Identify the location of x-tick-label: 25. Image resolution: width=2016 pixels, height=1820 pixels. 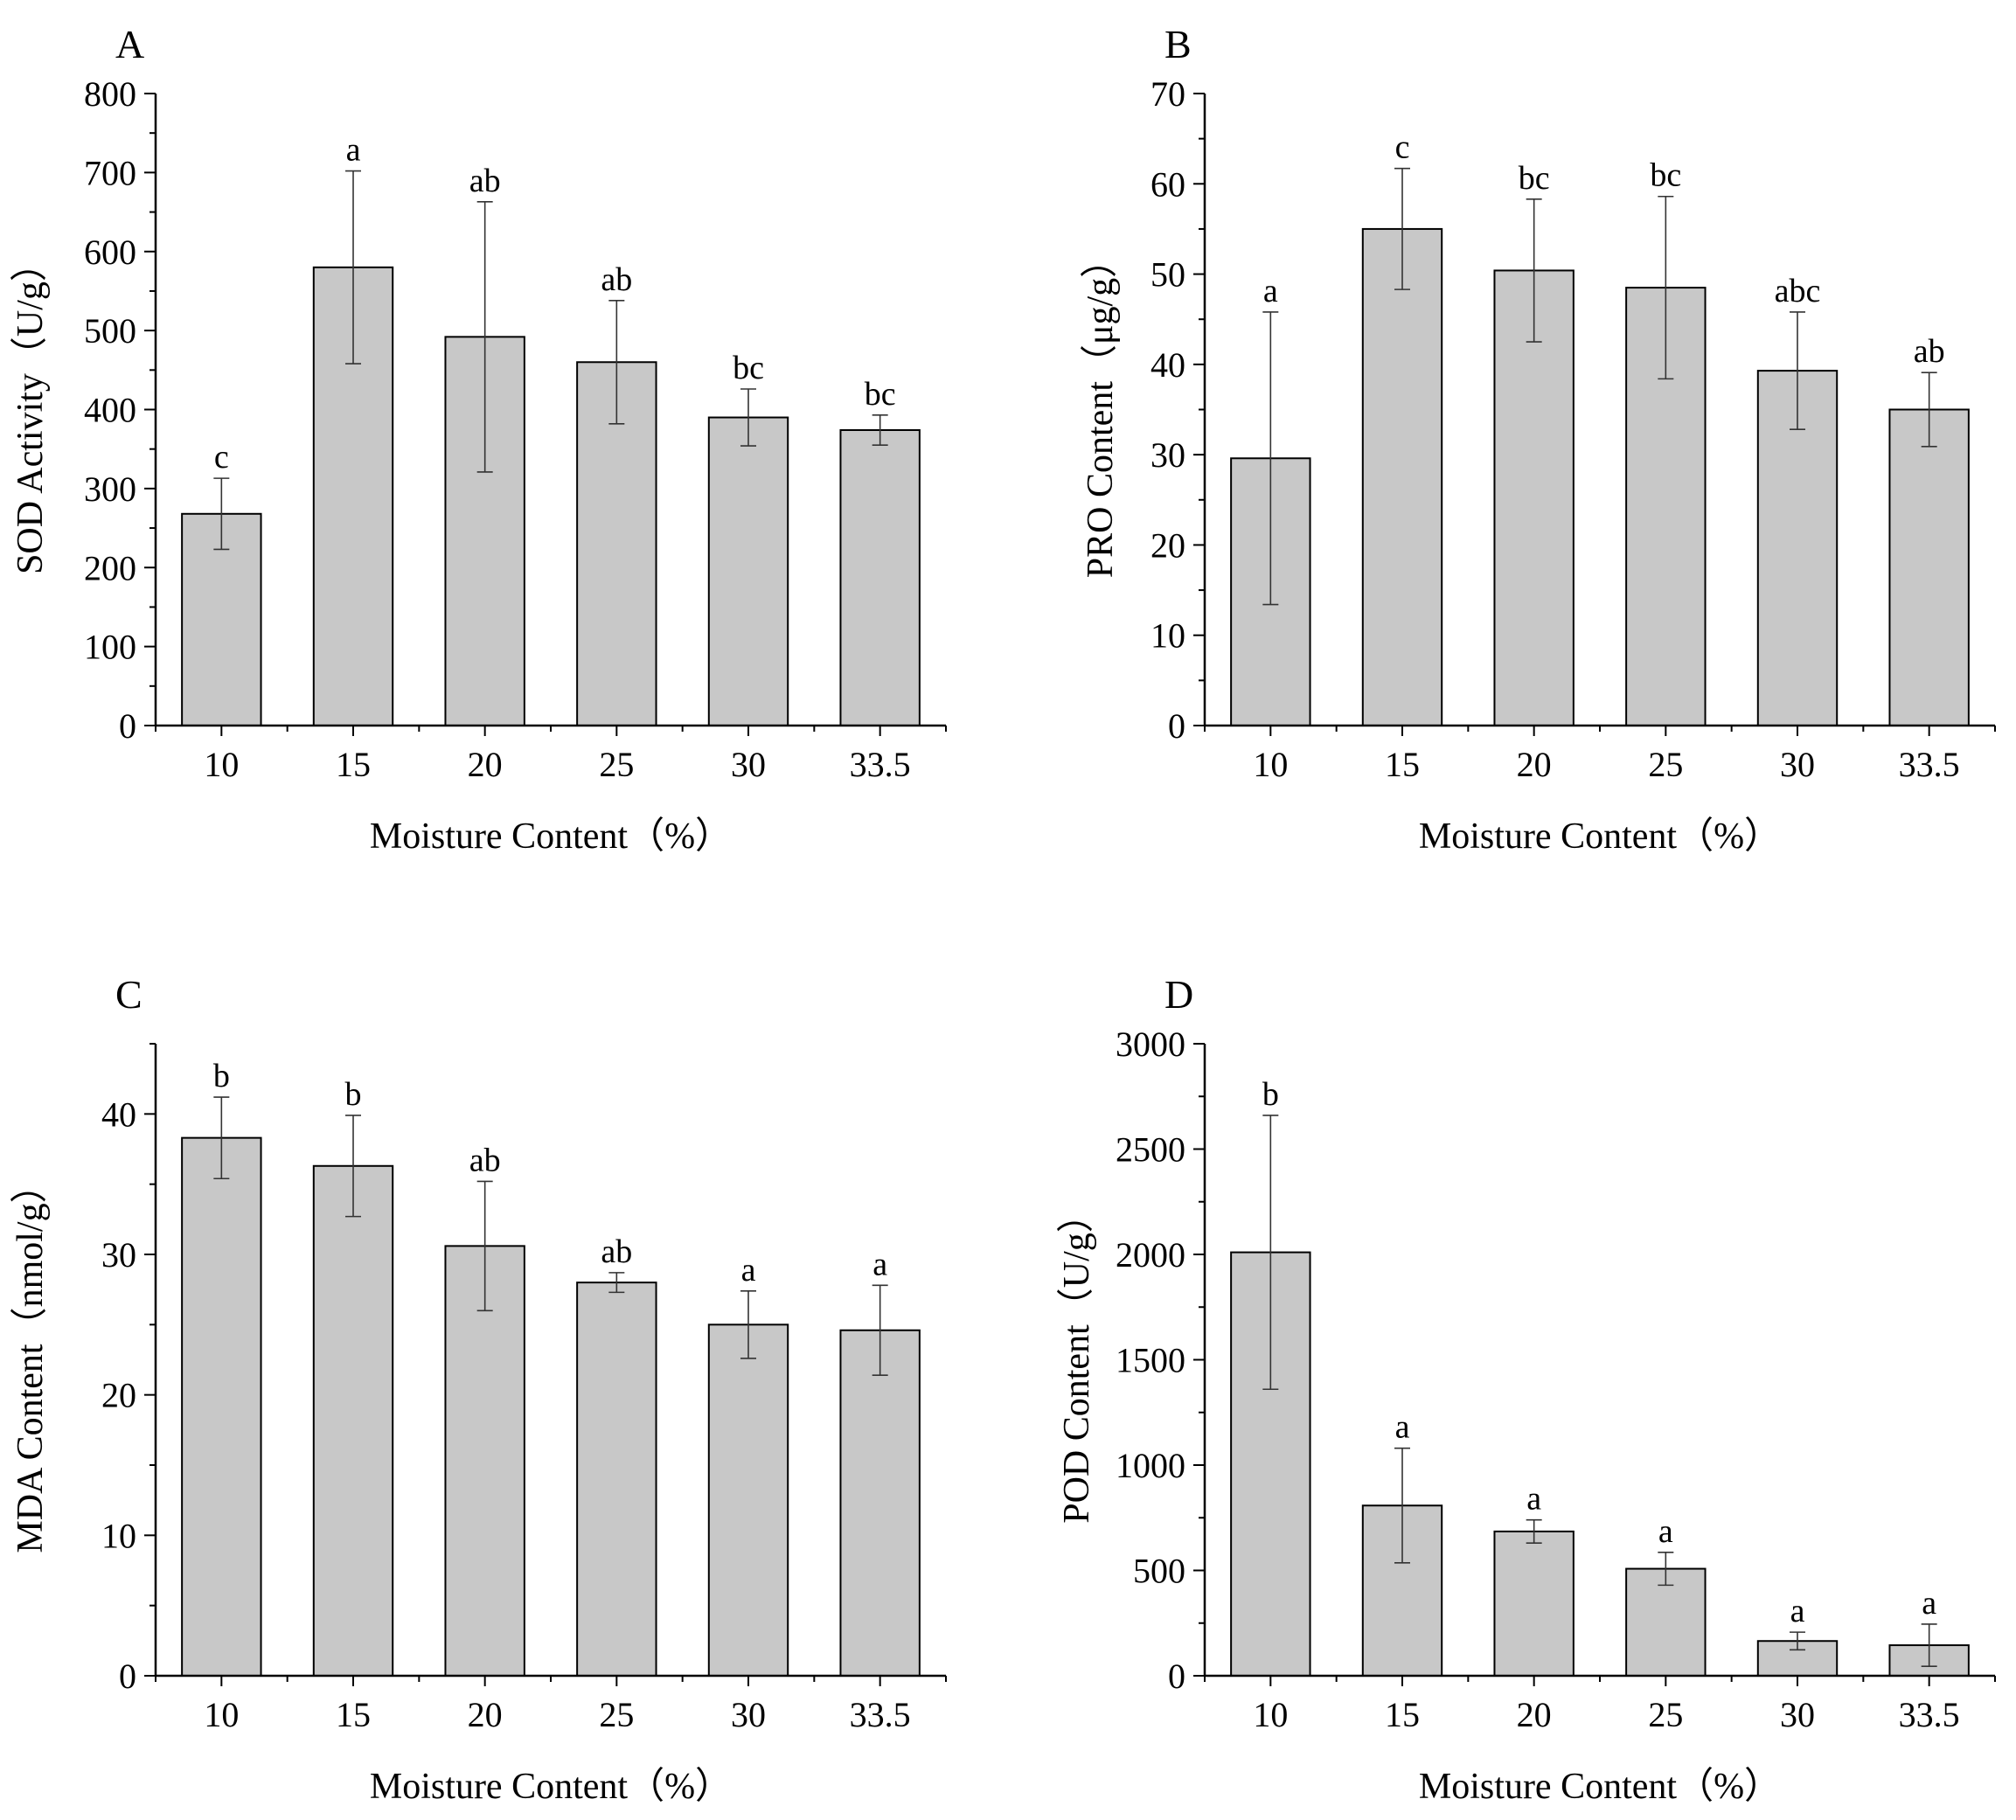
(1665, 764).